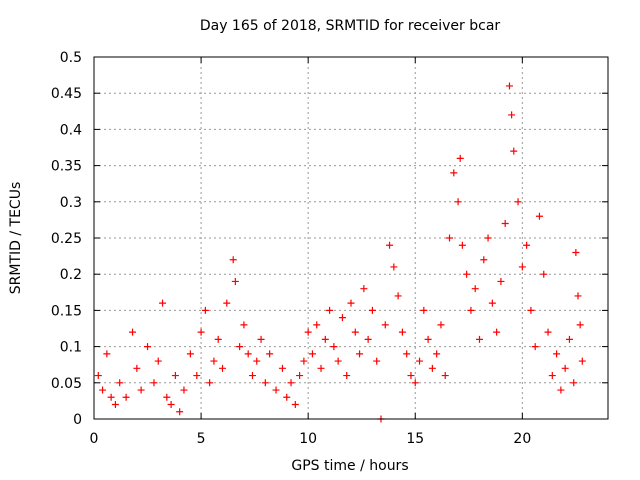 Image resolution: width=640 pixels, height=480 pixels. Describe the element at coordinates (71, 203) in the screenshot. I see `y-tick-label: 0.3` at that location.